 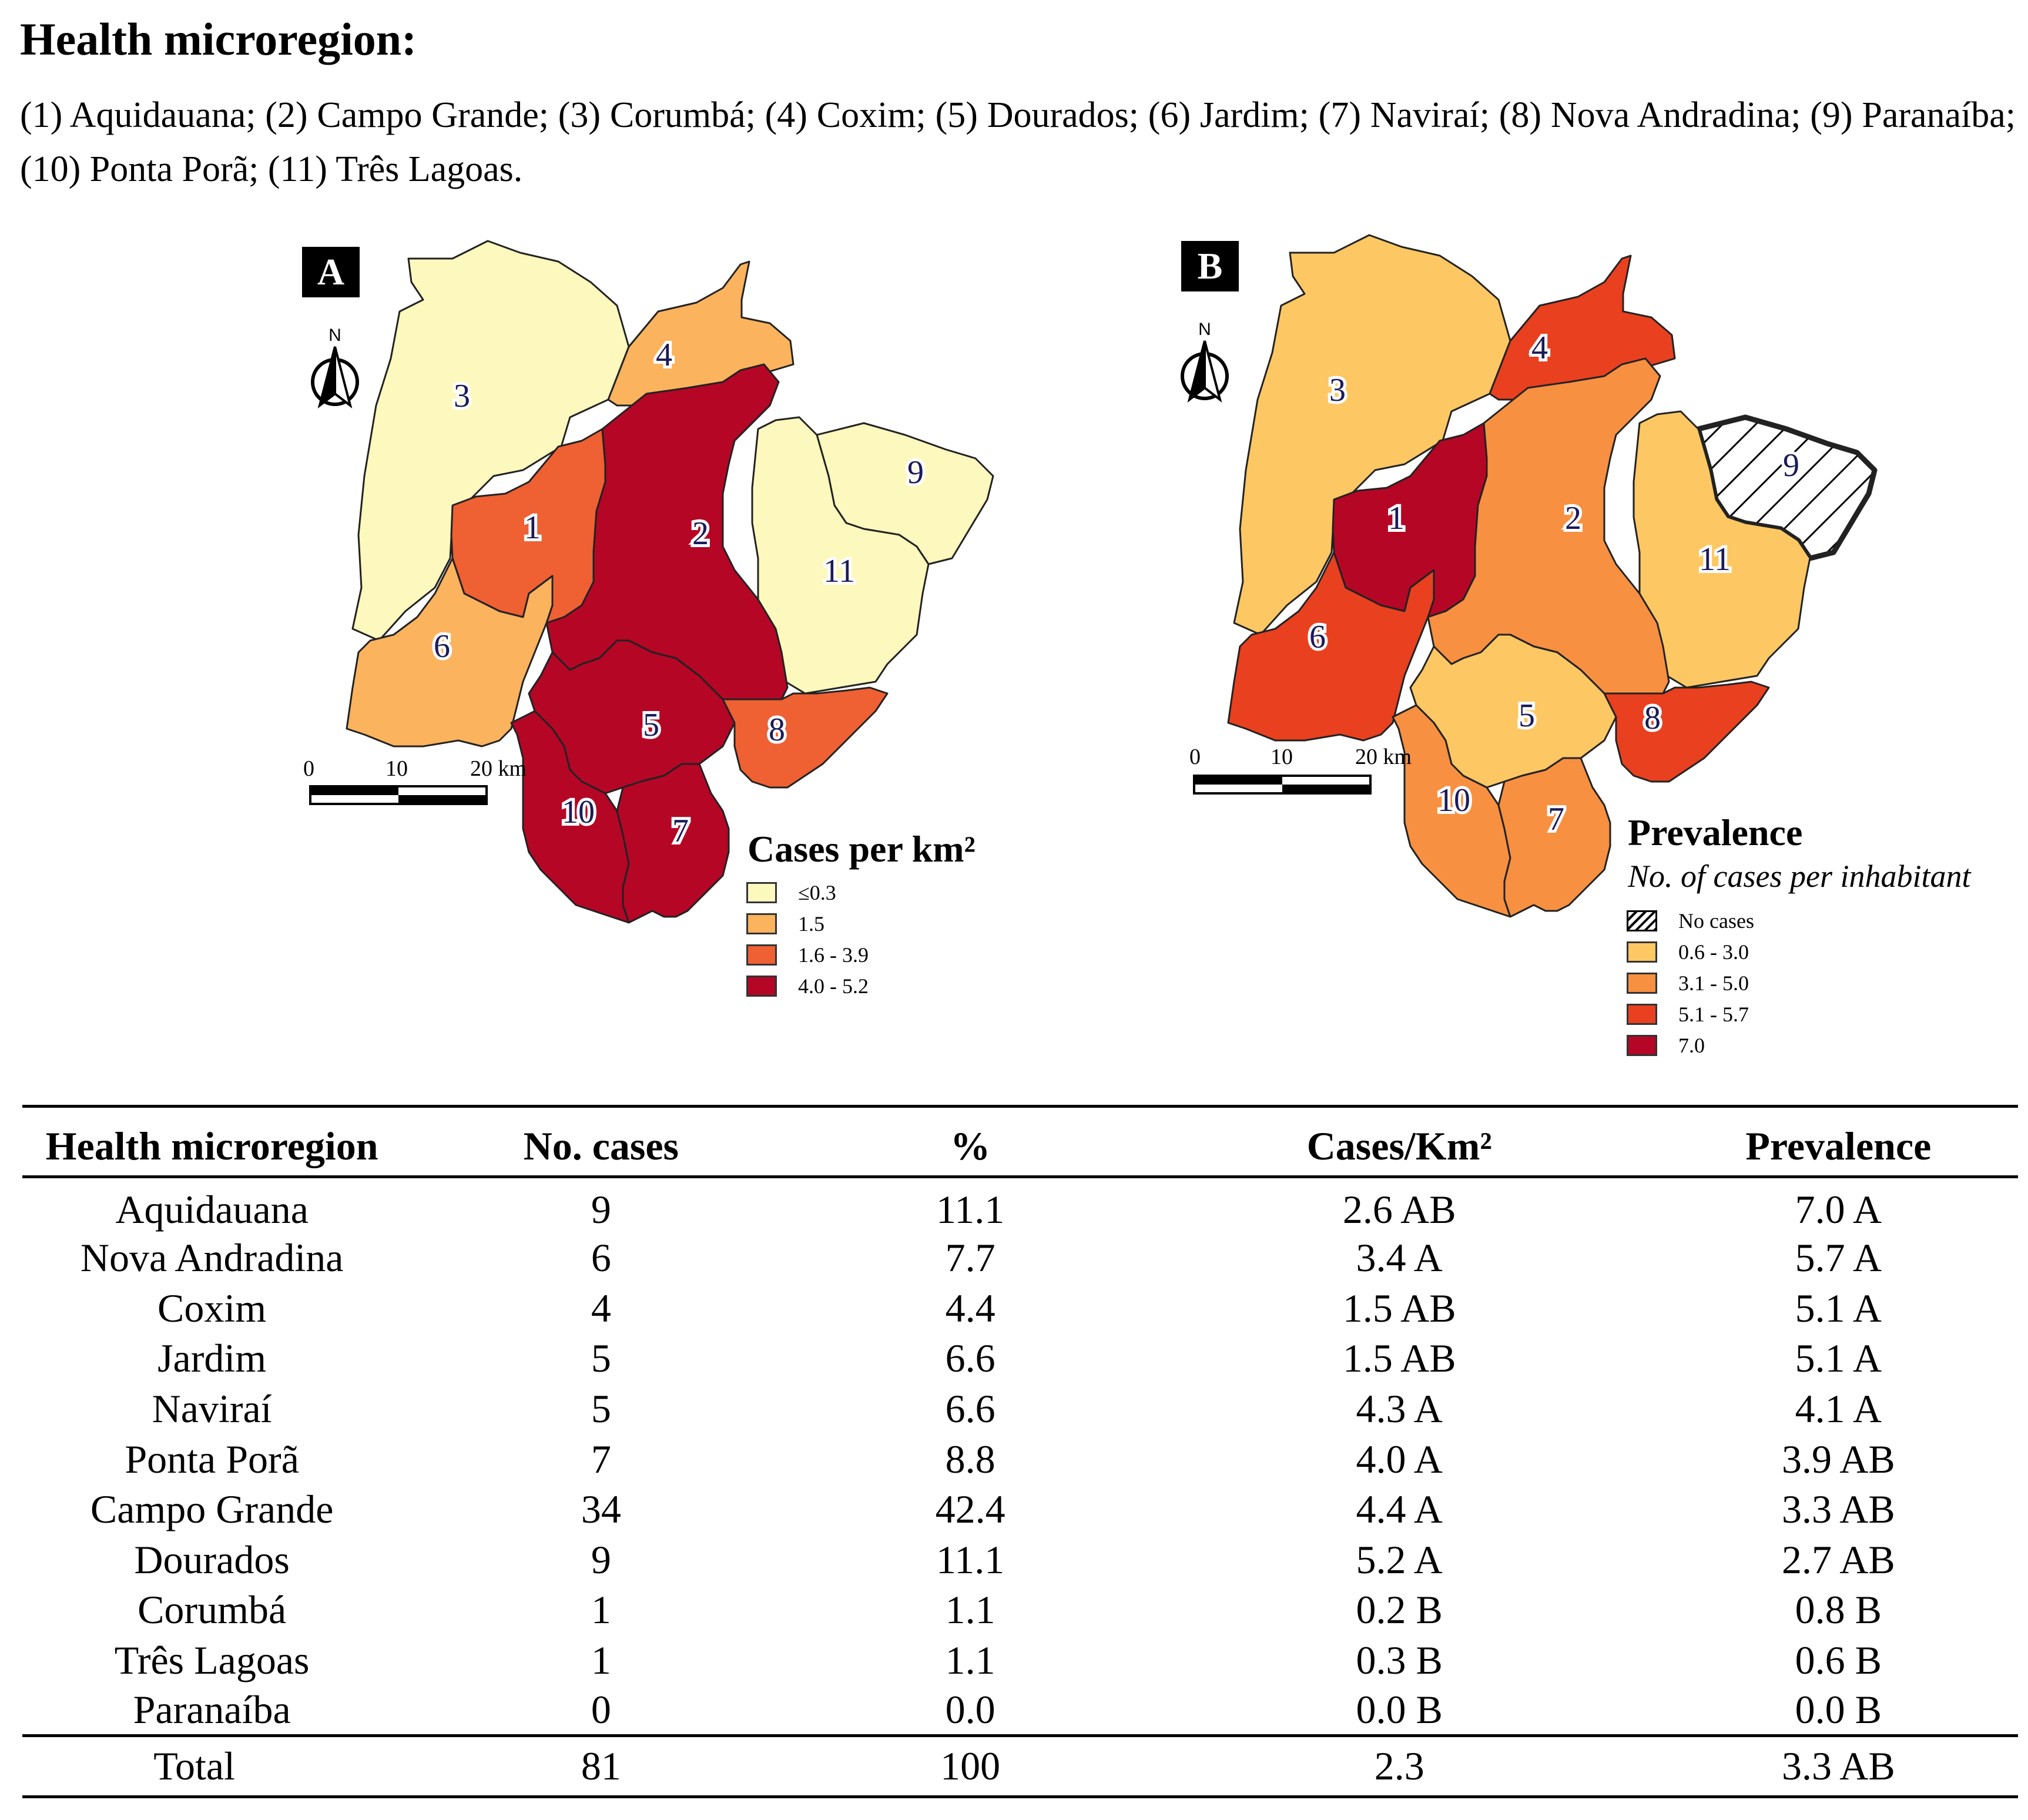 What do you see at coordinates (1020, 1358) in the screenshot?
I see `table-row: Jardim 5 6.6 1.5 AB 5.1 A` at bounding box center [1020, 1358].